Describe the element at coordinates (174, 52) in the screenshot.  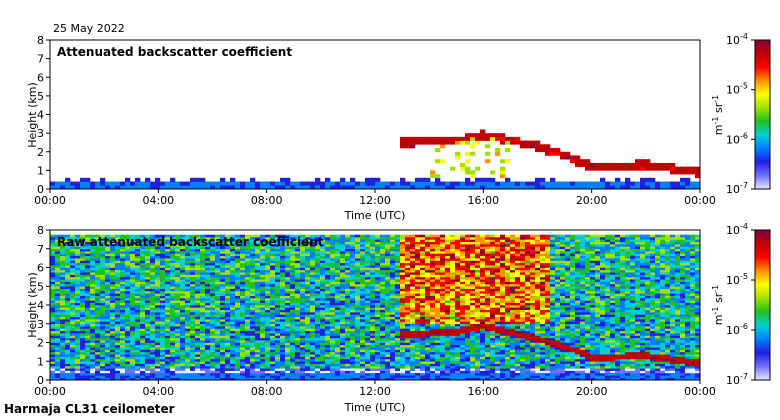
I see `chart-title: Attenuated backscatter coefficient` at that location.